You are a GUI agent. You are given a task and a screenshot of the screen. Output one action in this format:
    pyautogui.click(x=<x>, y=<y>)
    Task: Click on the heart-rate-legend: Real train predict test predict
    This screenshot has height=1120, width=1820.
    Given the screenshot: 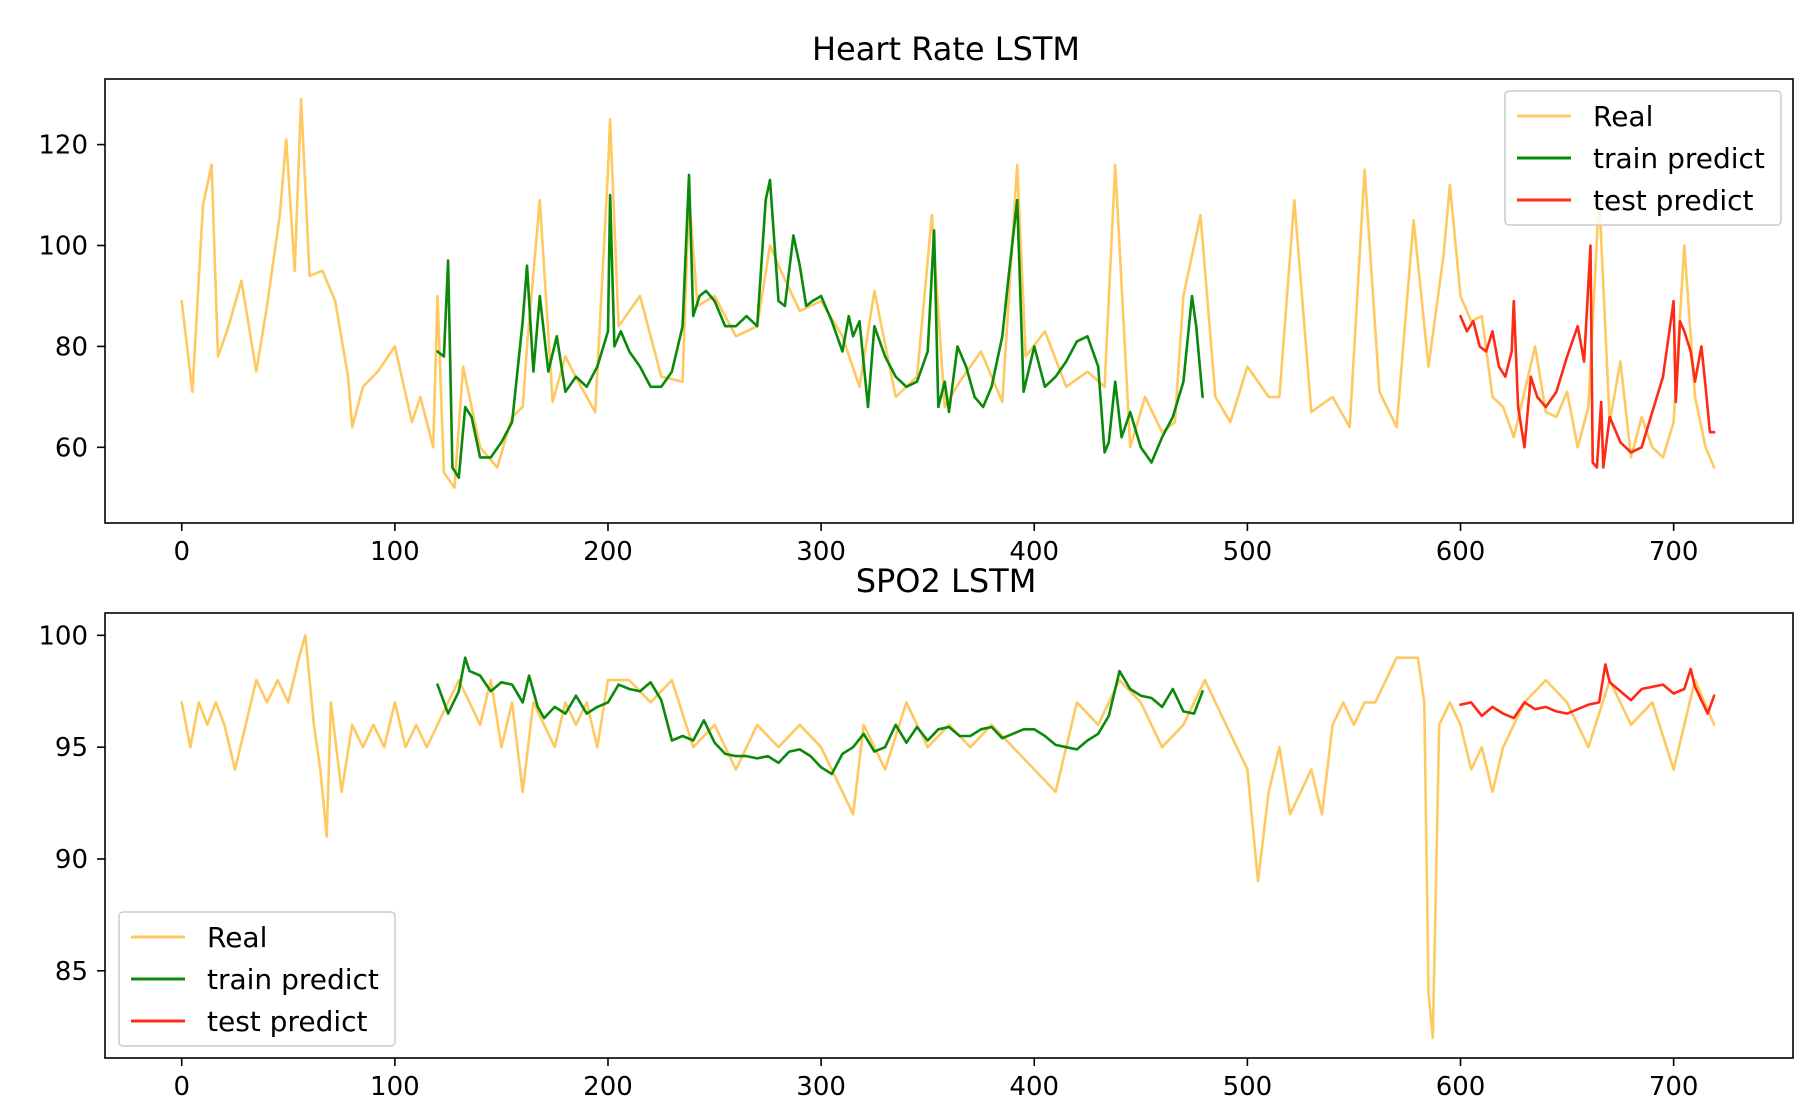 What is the action you would take?
    pyautogui.click(x=1643, y=158)
    